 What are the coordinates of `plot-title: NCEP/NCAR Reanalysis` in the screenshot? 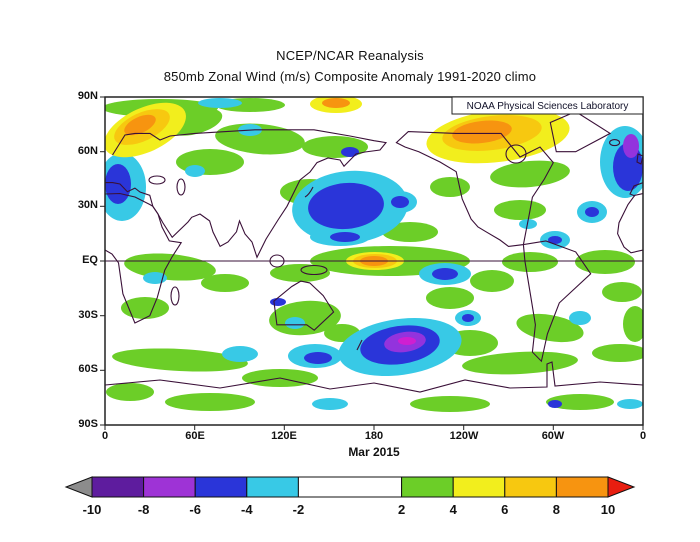 It's located at (350, 55).